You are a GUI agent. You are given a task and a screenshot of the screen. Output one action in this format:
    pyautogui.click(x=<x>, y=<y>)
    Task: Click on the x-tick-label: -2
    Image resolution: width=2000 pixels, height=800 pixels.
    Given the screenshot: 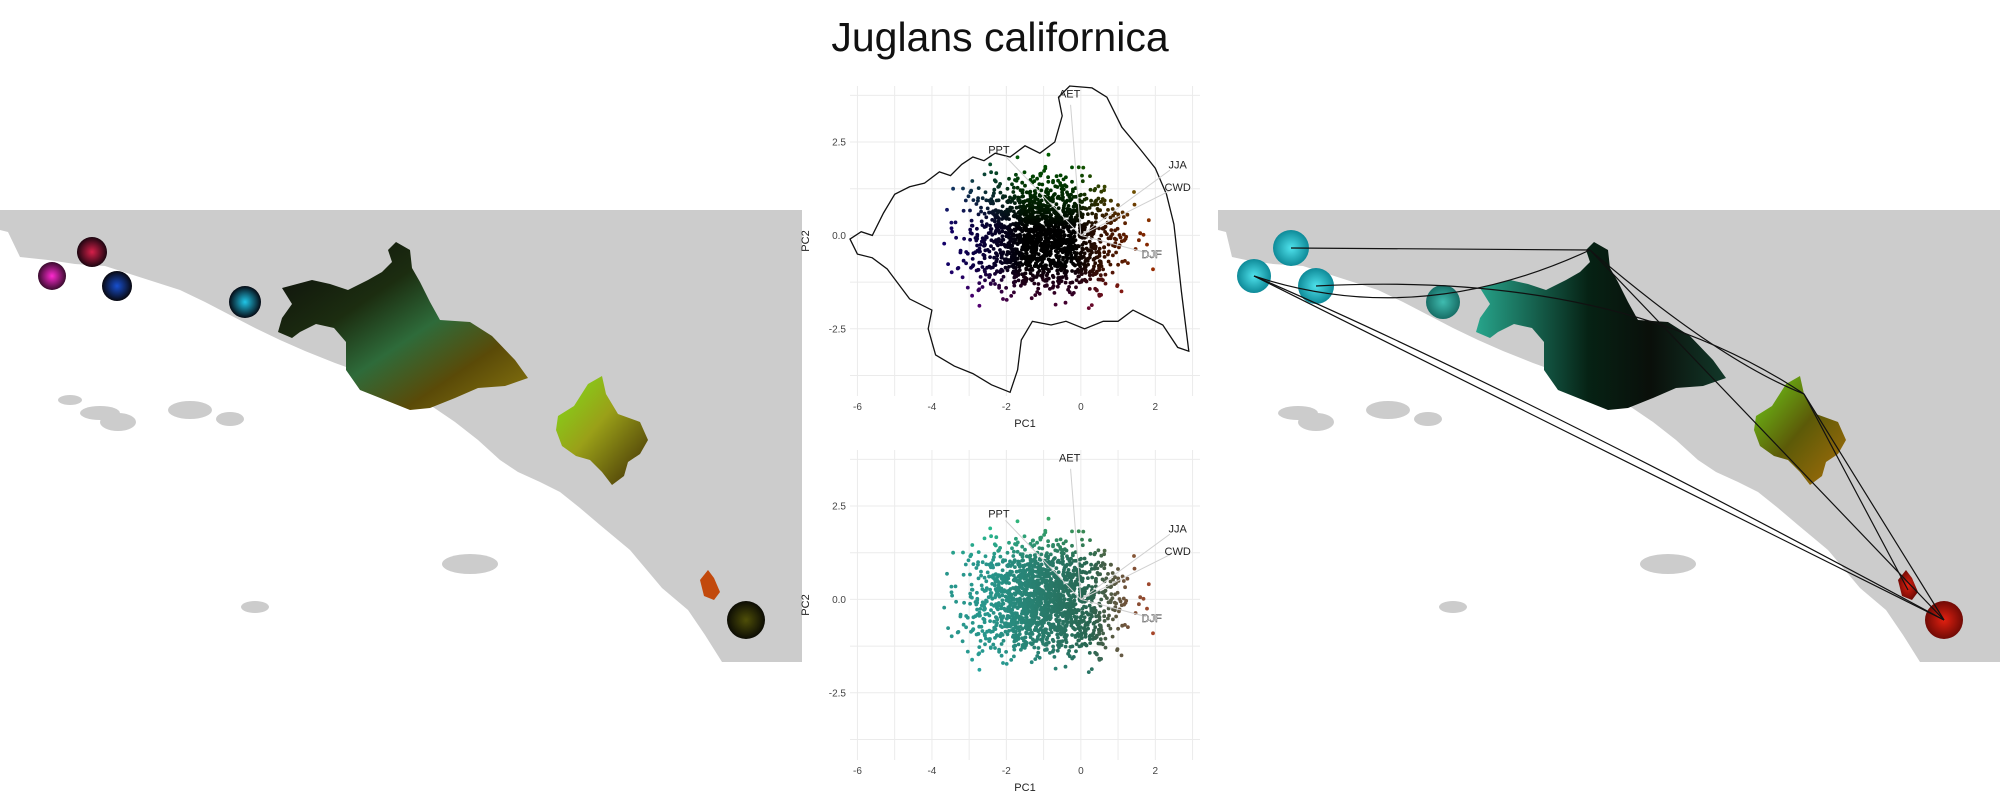 What is the action you would take?
    pyautogui.click(x=1006, y=771)
    